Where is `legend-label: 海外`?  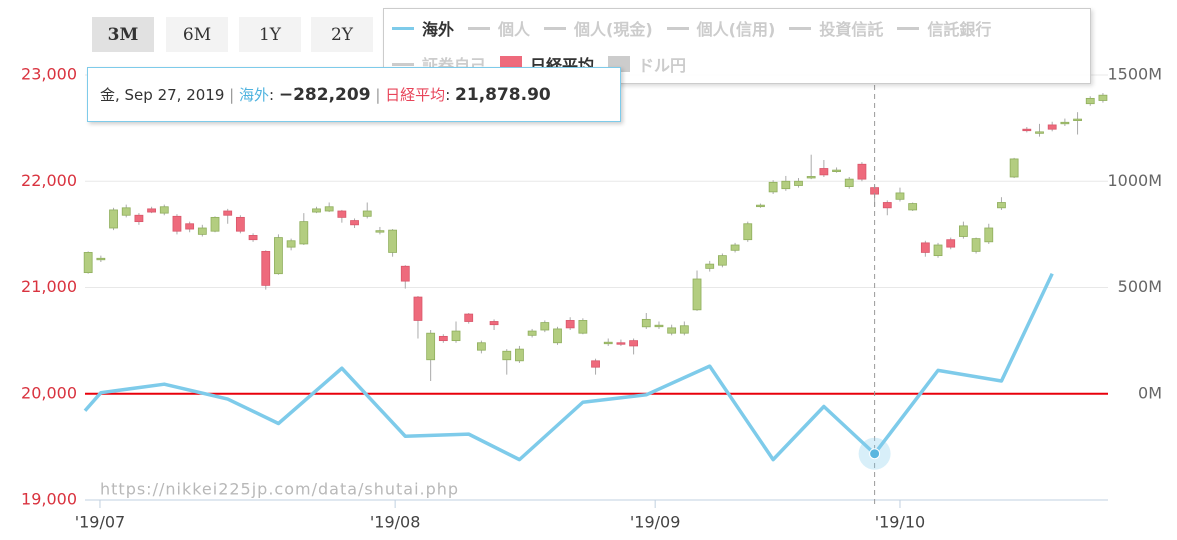
legend-label: 海外 is located at coordinates (438, 29).